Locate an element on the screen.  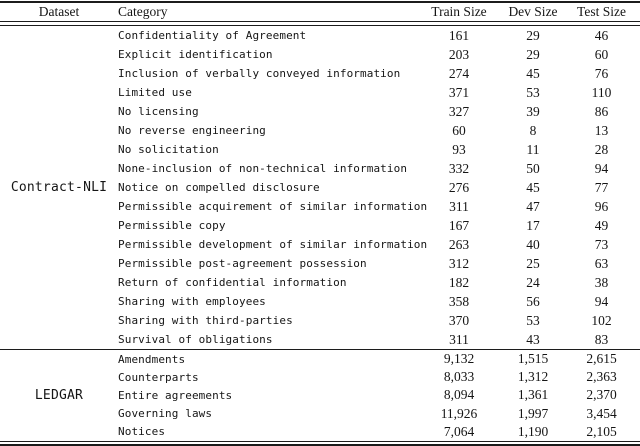
table-row: No solicitation 93 11 28 is located at coordinates (379, 149).